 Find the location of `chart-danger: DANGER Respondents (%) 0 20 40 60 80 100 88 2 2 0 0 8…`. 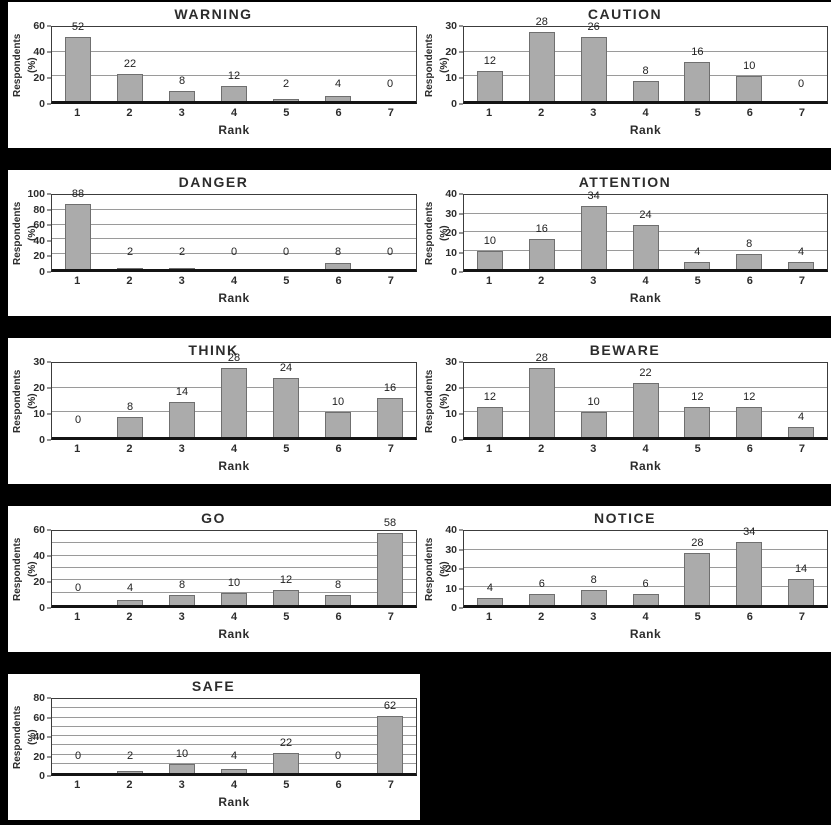

chart-danger: DANGER Respondents (%) 0 20 40 60 80 100 88 2 2 0 0 8… is located at coordinates (214, 243).